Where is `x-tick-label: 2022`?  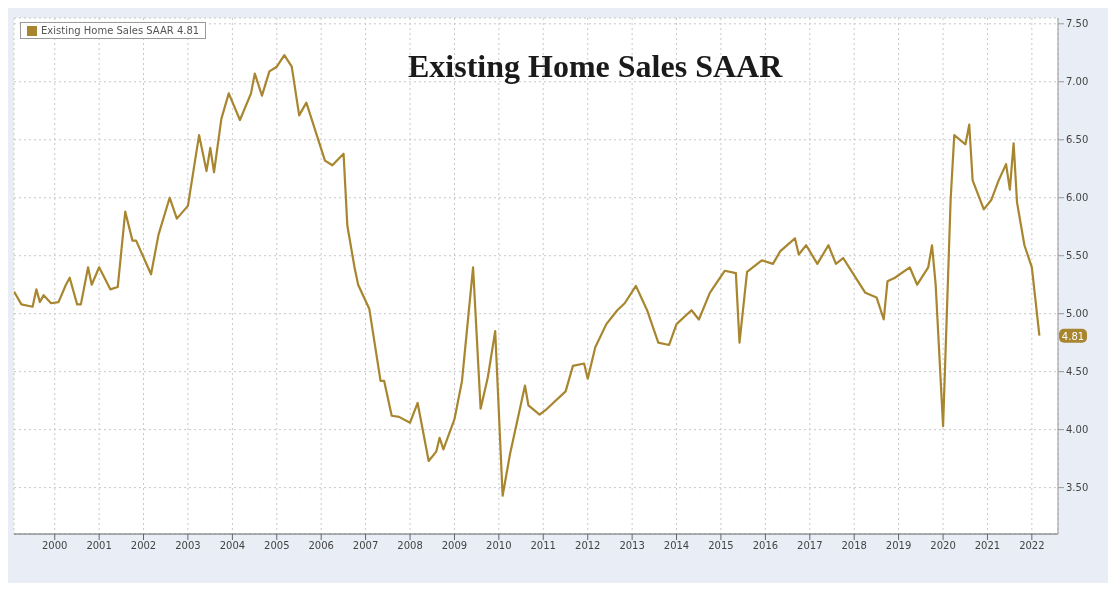 x-tick-label: 2022 is located at coordinates (1032, 546).